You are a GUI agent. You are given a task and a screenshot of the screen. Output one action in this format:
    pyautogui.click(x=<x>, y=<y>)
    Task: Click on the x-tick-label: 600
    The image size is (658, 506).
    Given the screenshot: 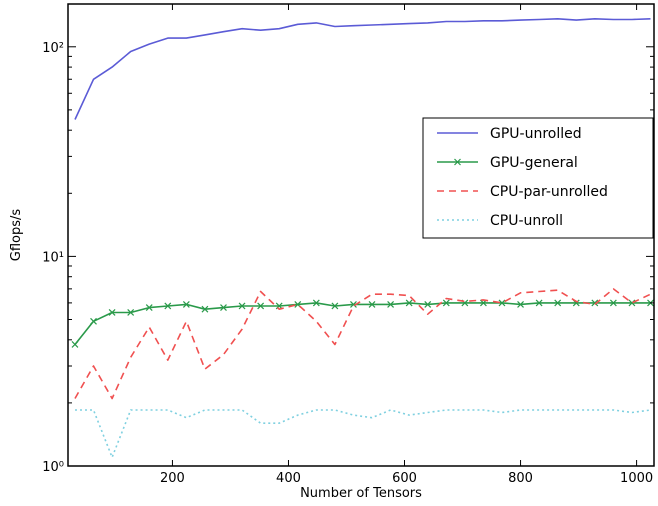 What is the action you would take?
    pyautogui.click(x=404, y=478)
    